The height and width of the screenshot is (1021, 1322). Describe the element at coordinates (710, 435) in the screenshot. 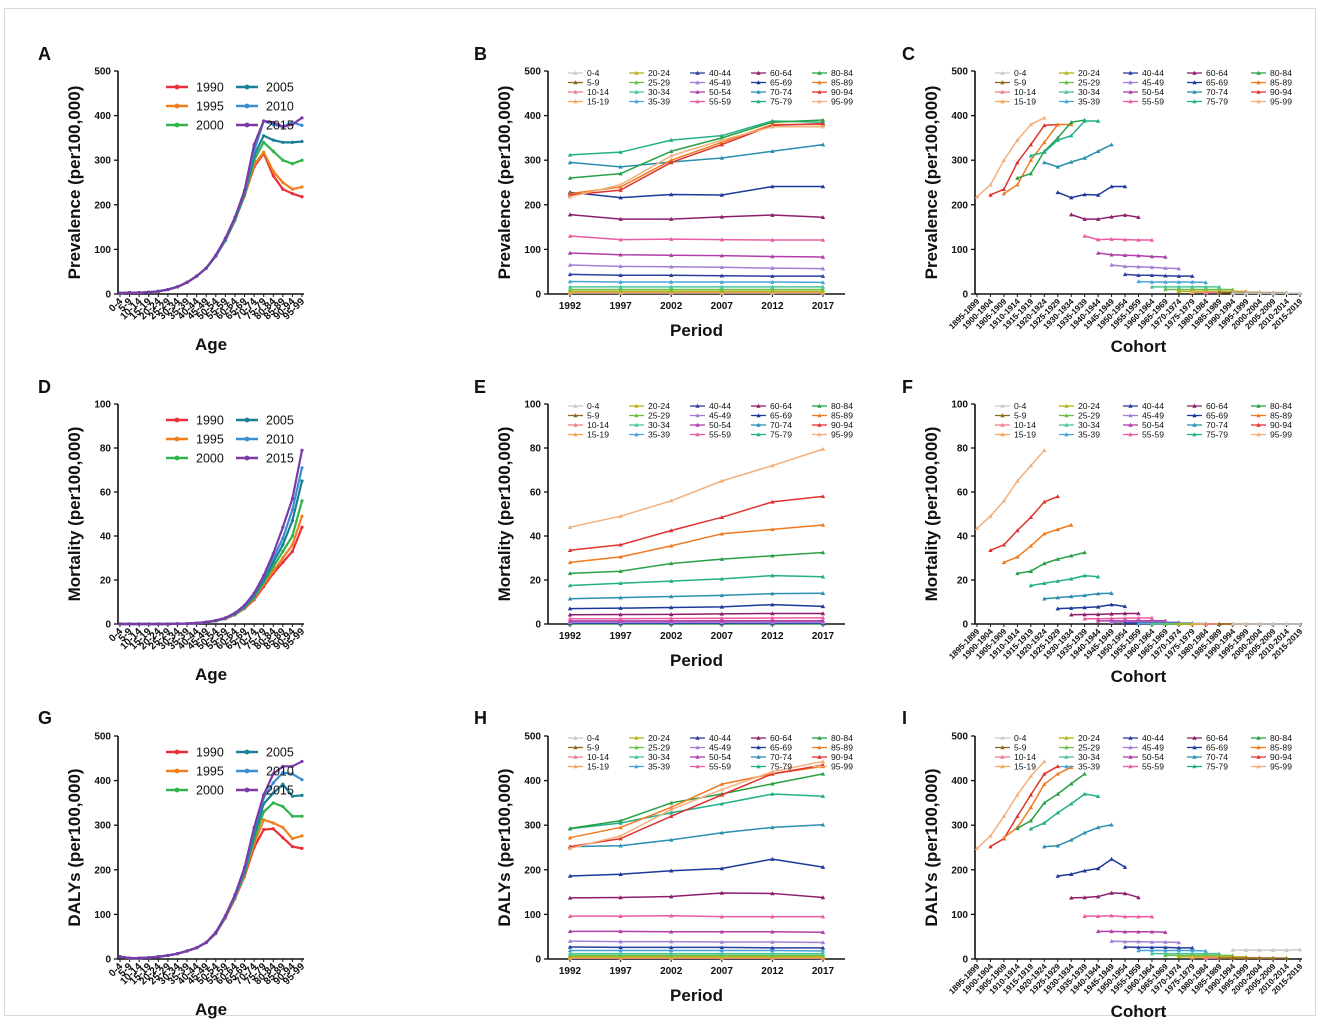

I see `legend-item-55-59: 55-59` at that location.